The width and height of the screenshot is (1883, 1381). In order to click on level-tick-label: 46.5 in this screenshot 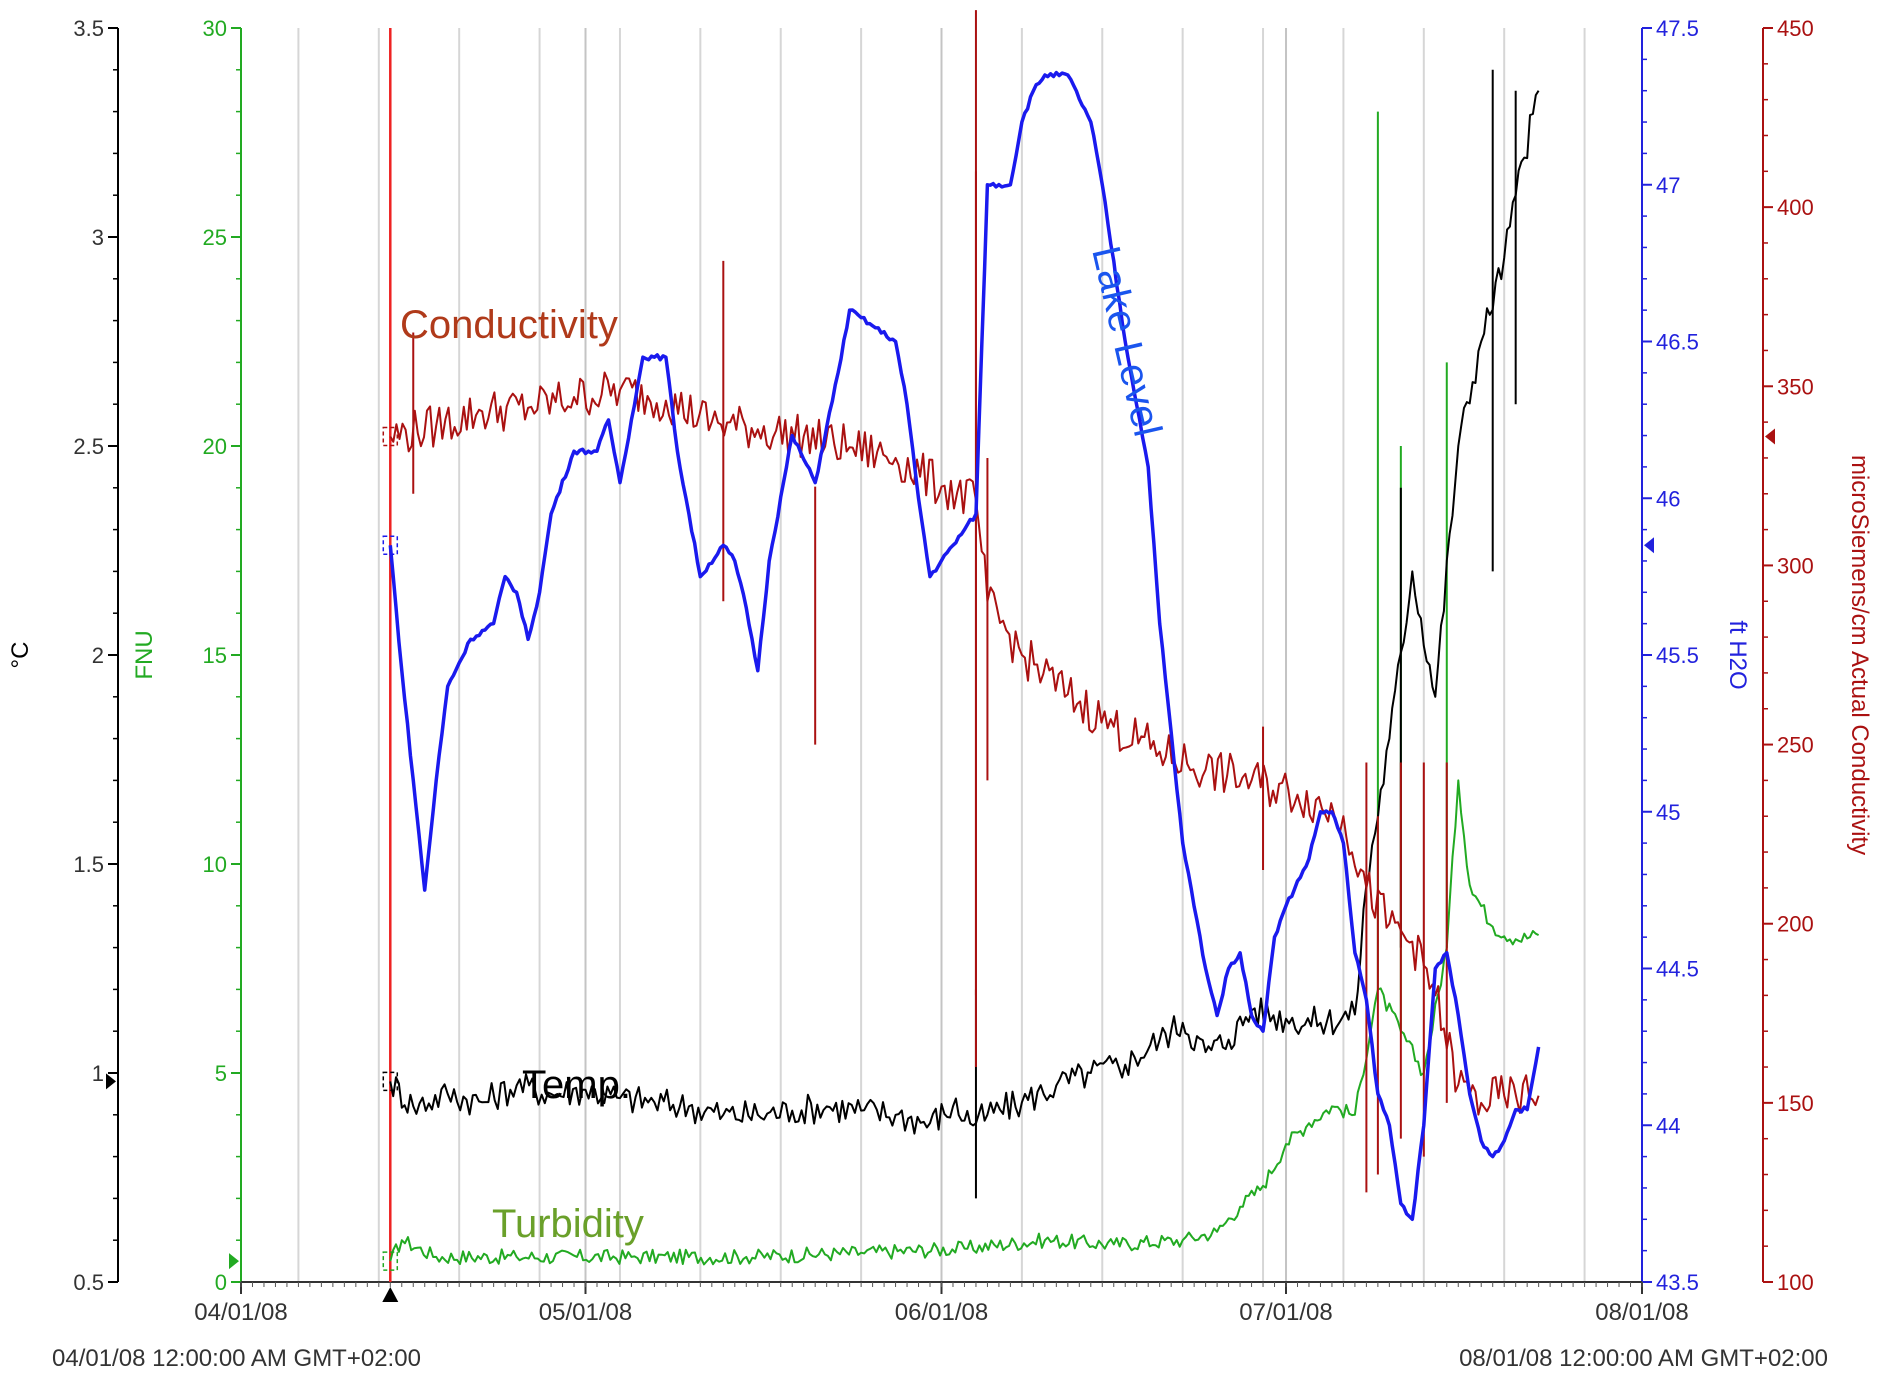, I will do `click(1677, 342)`.